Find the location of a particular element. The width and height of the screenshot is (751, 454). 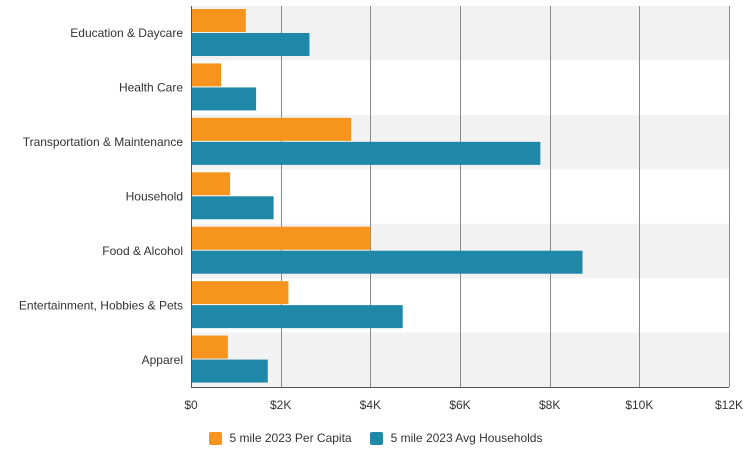

bar-5-mile-2023-per-capita-household is located at coordinates (211, 184).